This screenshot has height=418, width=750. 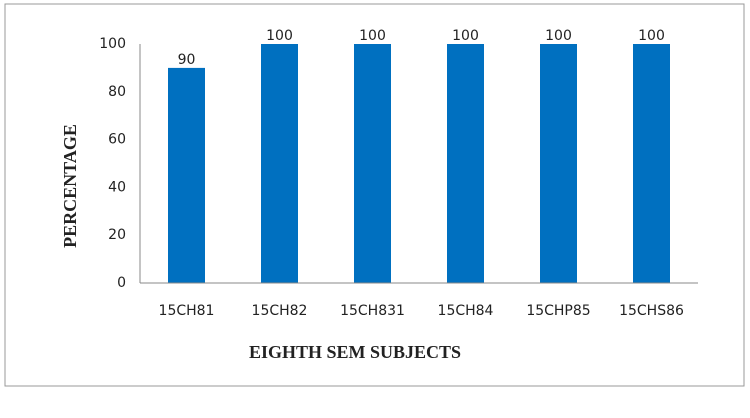 I want to click on data-label: 90, so click(x=187, y=60).